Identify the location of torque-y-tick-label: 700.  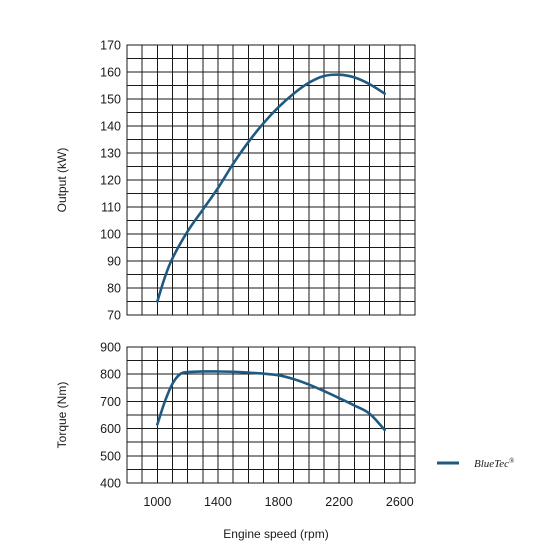
(110, 402).